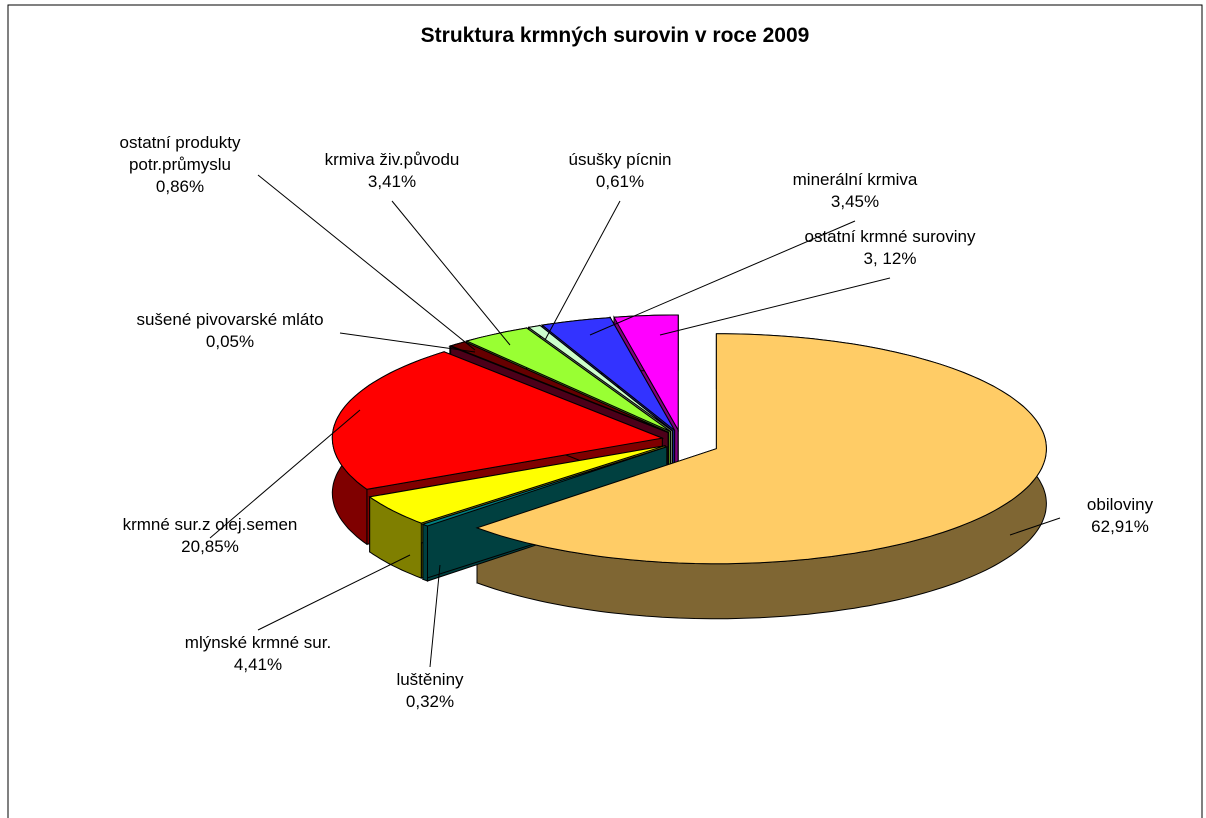 The height and width of the screenshot is (818, 1206). I want to click on slice-label: úsušky pícnin, so click(620, 159).